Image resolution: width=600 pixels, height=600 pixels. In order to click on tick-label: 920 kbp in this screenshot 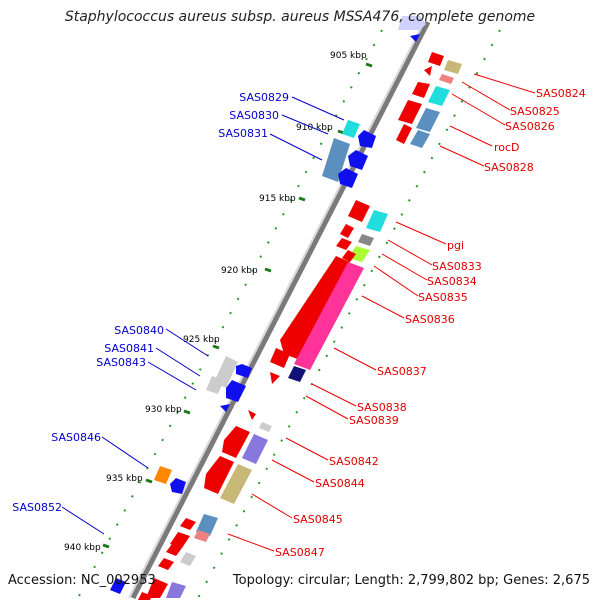, I will do `click(239, 271)`.